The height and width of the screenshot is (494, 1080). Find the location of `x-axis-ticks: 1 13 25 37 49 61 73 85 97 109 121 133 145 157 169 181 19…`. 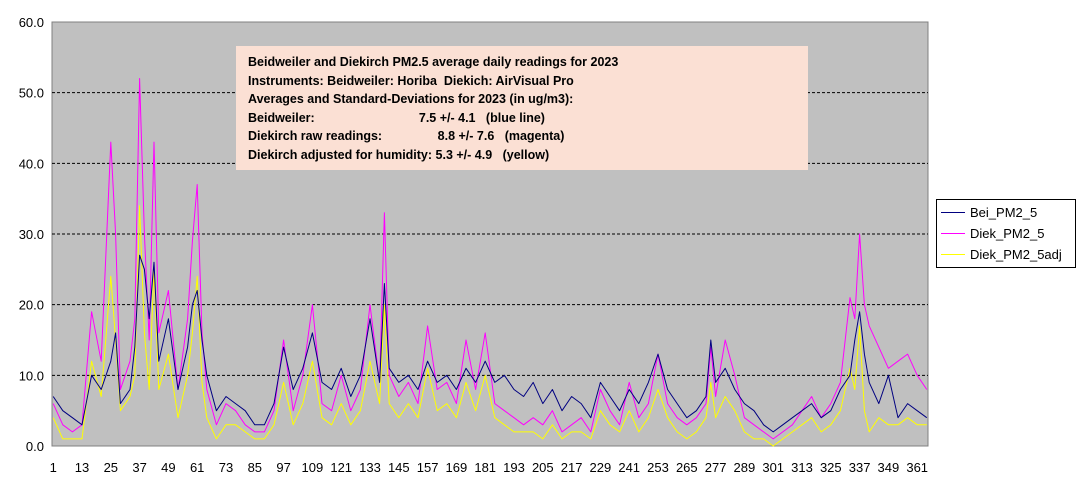

x-axis-ticks: 1 13 25 37 49 61 73 85 97 109 121 133 145 157 169 181 19… is located at coordinates (489, 467).